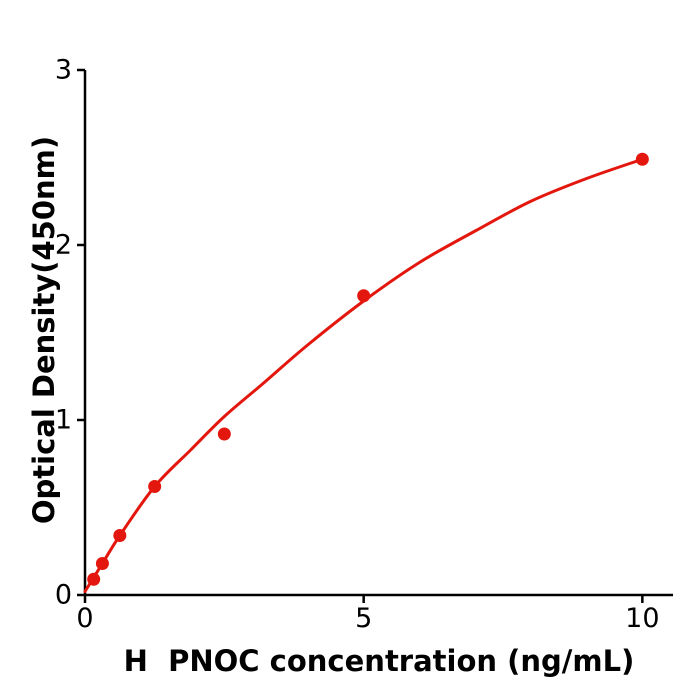 This screenshot has height=700, width=700. What do you see at coordinates (63, 595) in the screenshot?
I see `y-tick-label: 0` at bounding box center [63, 595].